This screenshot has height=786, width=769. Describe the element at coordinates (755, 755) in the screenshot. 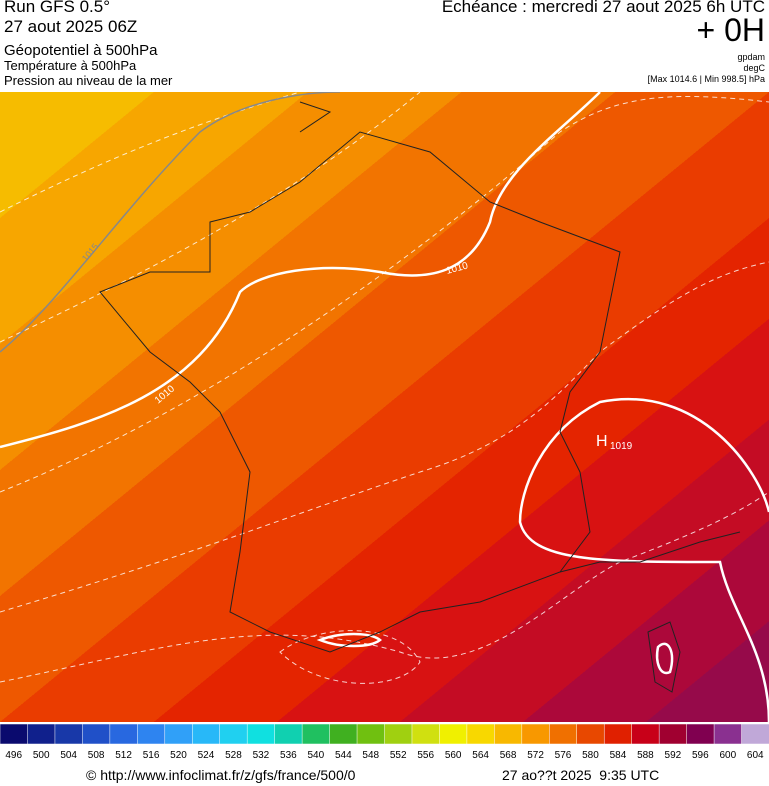

I see `scale-label: 604` at that location.